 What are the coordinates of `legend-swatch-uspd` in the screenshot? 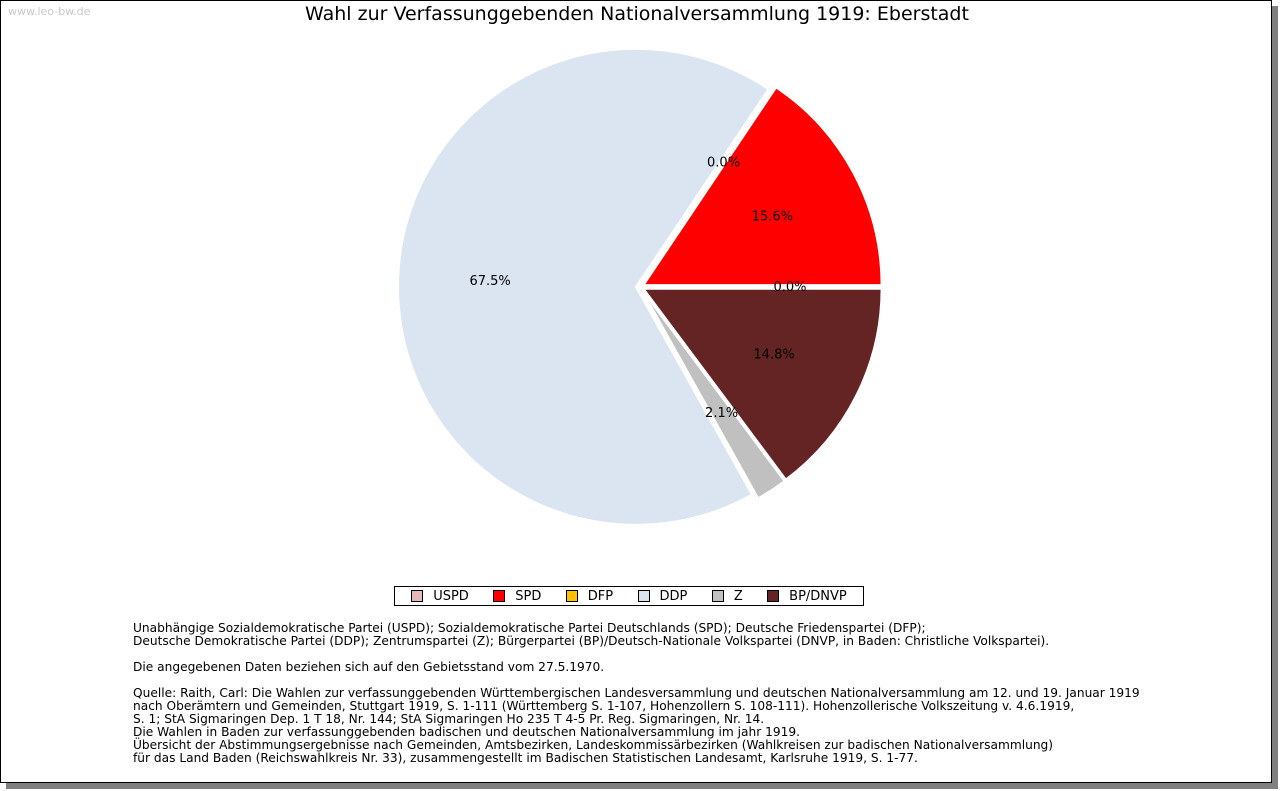 It's located at (417, 596).